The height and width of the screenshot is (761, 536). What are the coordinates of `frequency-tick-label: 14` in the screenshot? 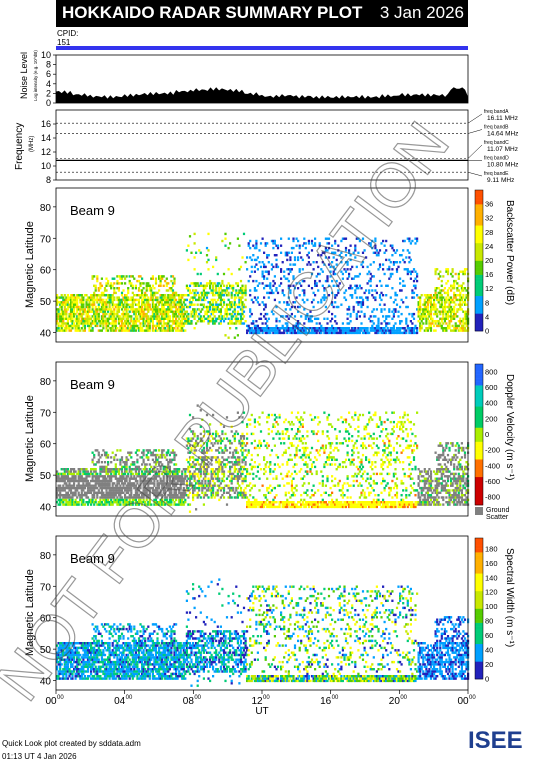 It's located at (46, 138).